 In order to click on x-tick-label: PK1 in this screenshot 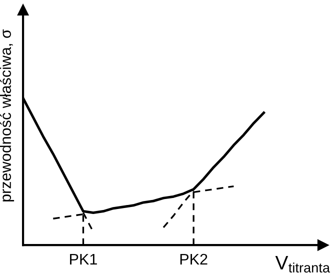, I will do `click(83, 259)`.